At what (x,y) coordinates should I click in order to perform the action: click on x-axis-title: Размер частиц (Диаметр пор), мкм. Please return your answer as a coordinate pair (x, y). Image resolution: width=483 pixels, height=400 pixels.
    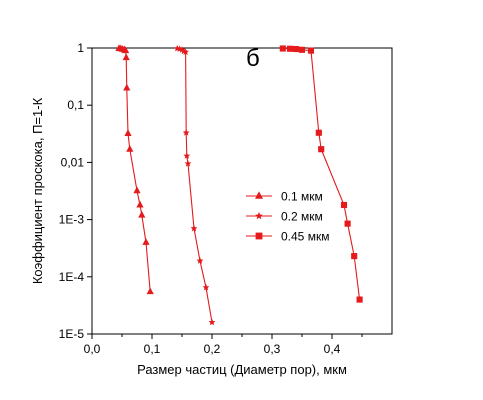
    Looking at the image, I should click on (242, 369).